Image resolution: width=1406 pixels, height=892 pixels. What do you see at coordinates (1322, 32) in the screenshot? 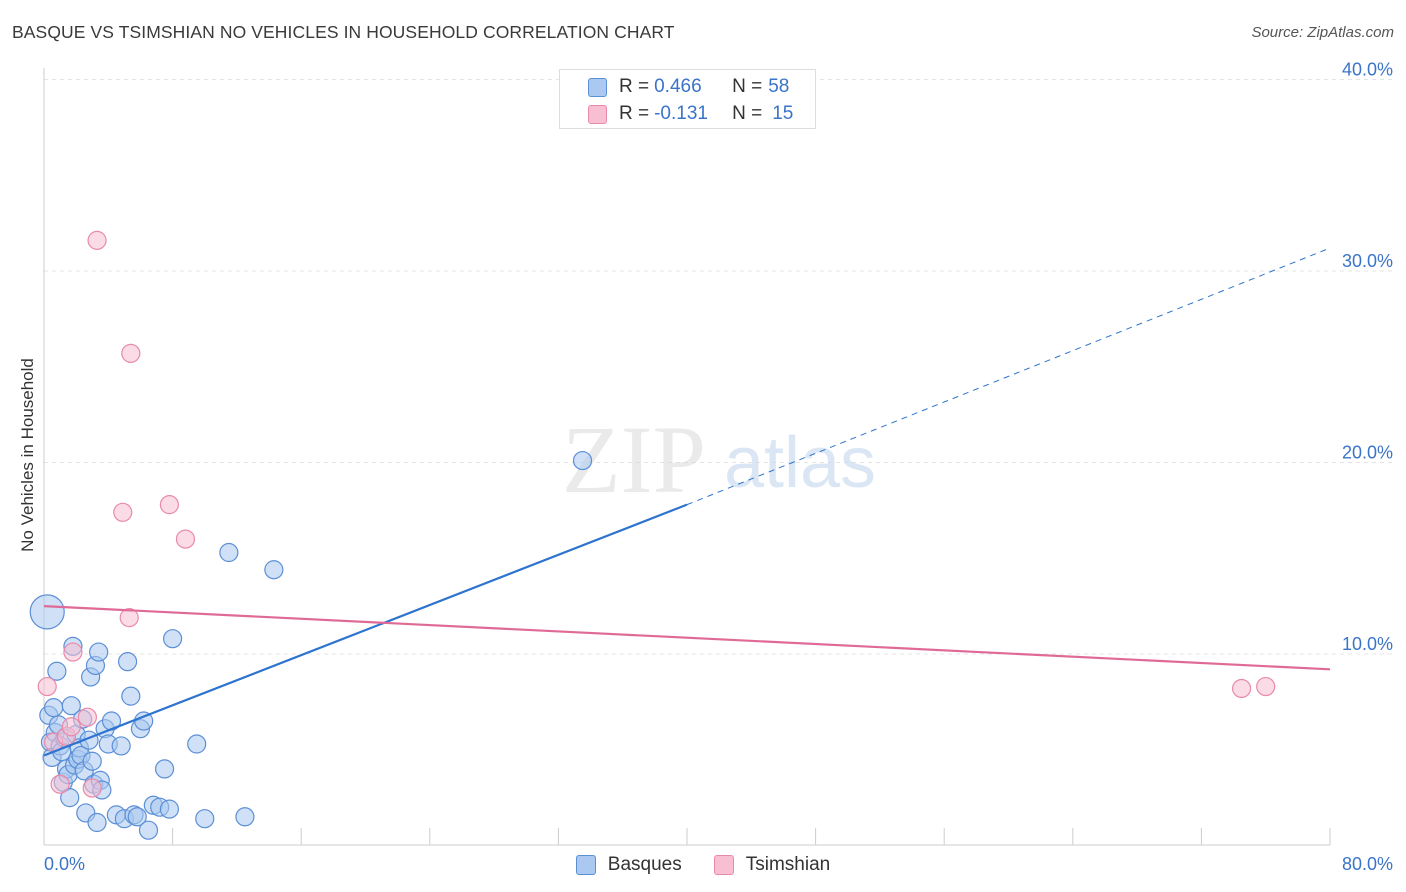
I see `source-label: Source: ZipAtlas.com` at bounding box center [1322, 32].